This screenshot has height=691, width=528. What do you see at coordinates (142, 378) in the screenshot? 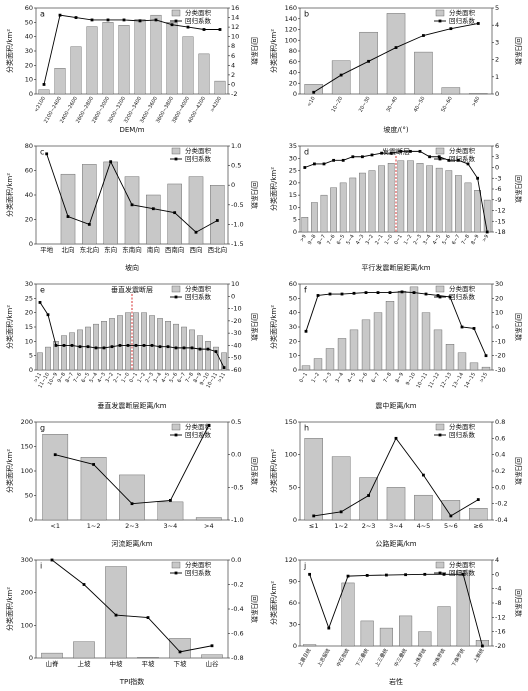
I see `x-tick-label: 1~2` at bounding box center [142, 378].